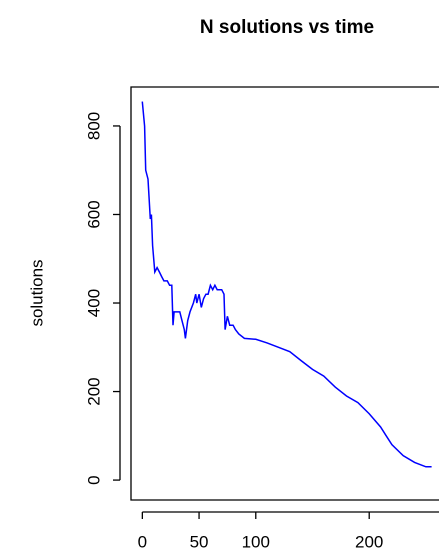  What do you see at coordinates (36, 292) in the screenshot?
I see `y-axis-label: solutions` at bounding box center [36, 292].